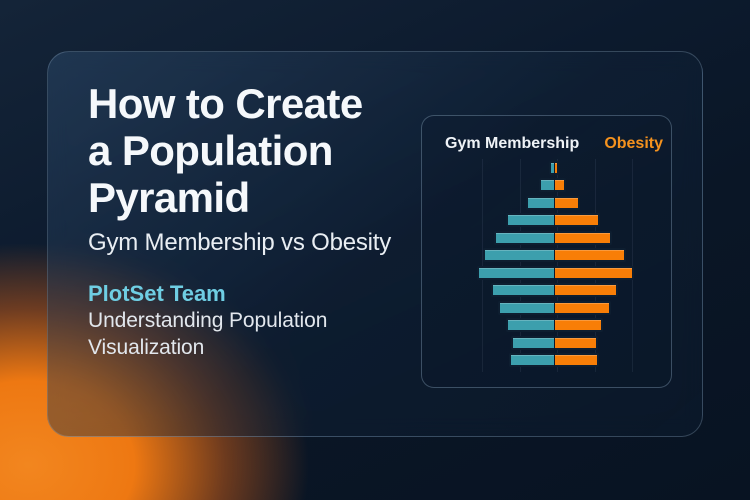  Describe the element at coordinates (210, 150) in the screenshot. I see `title-line-2: a Population` at that location.